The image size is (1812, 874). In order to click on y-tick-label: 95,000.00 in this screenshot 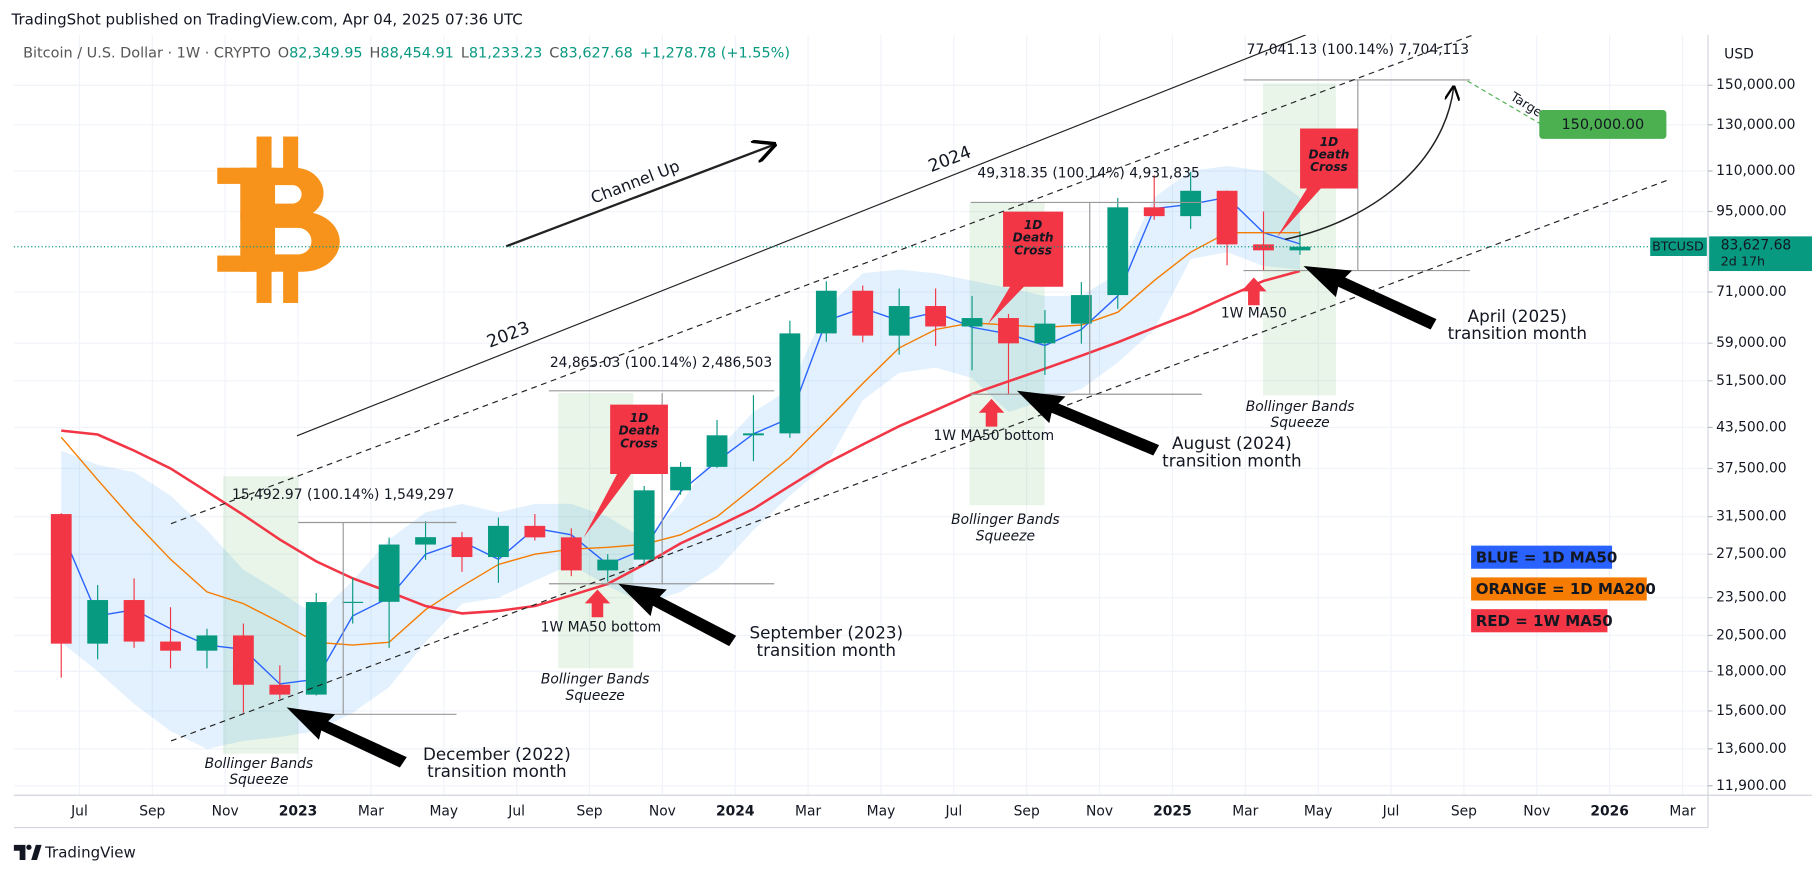, I will do `click(1751, 212)`.